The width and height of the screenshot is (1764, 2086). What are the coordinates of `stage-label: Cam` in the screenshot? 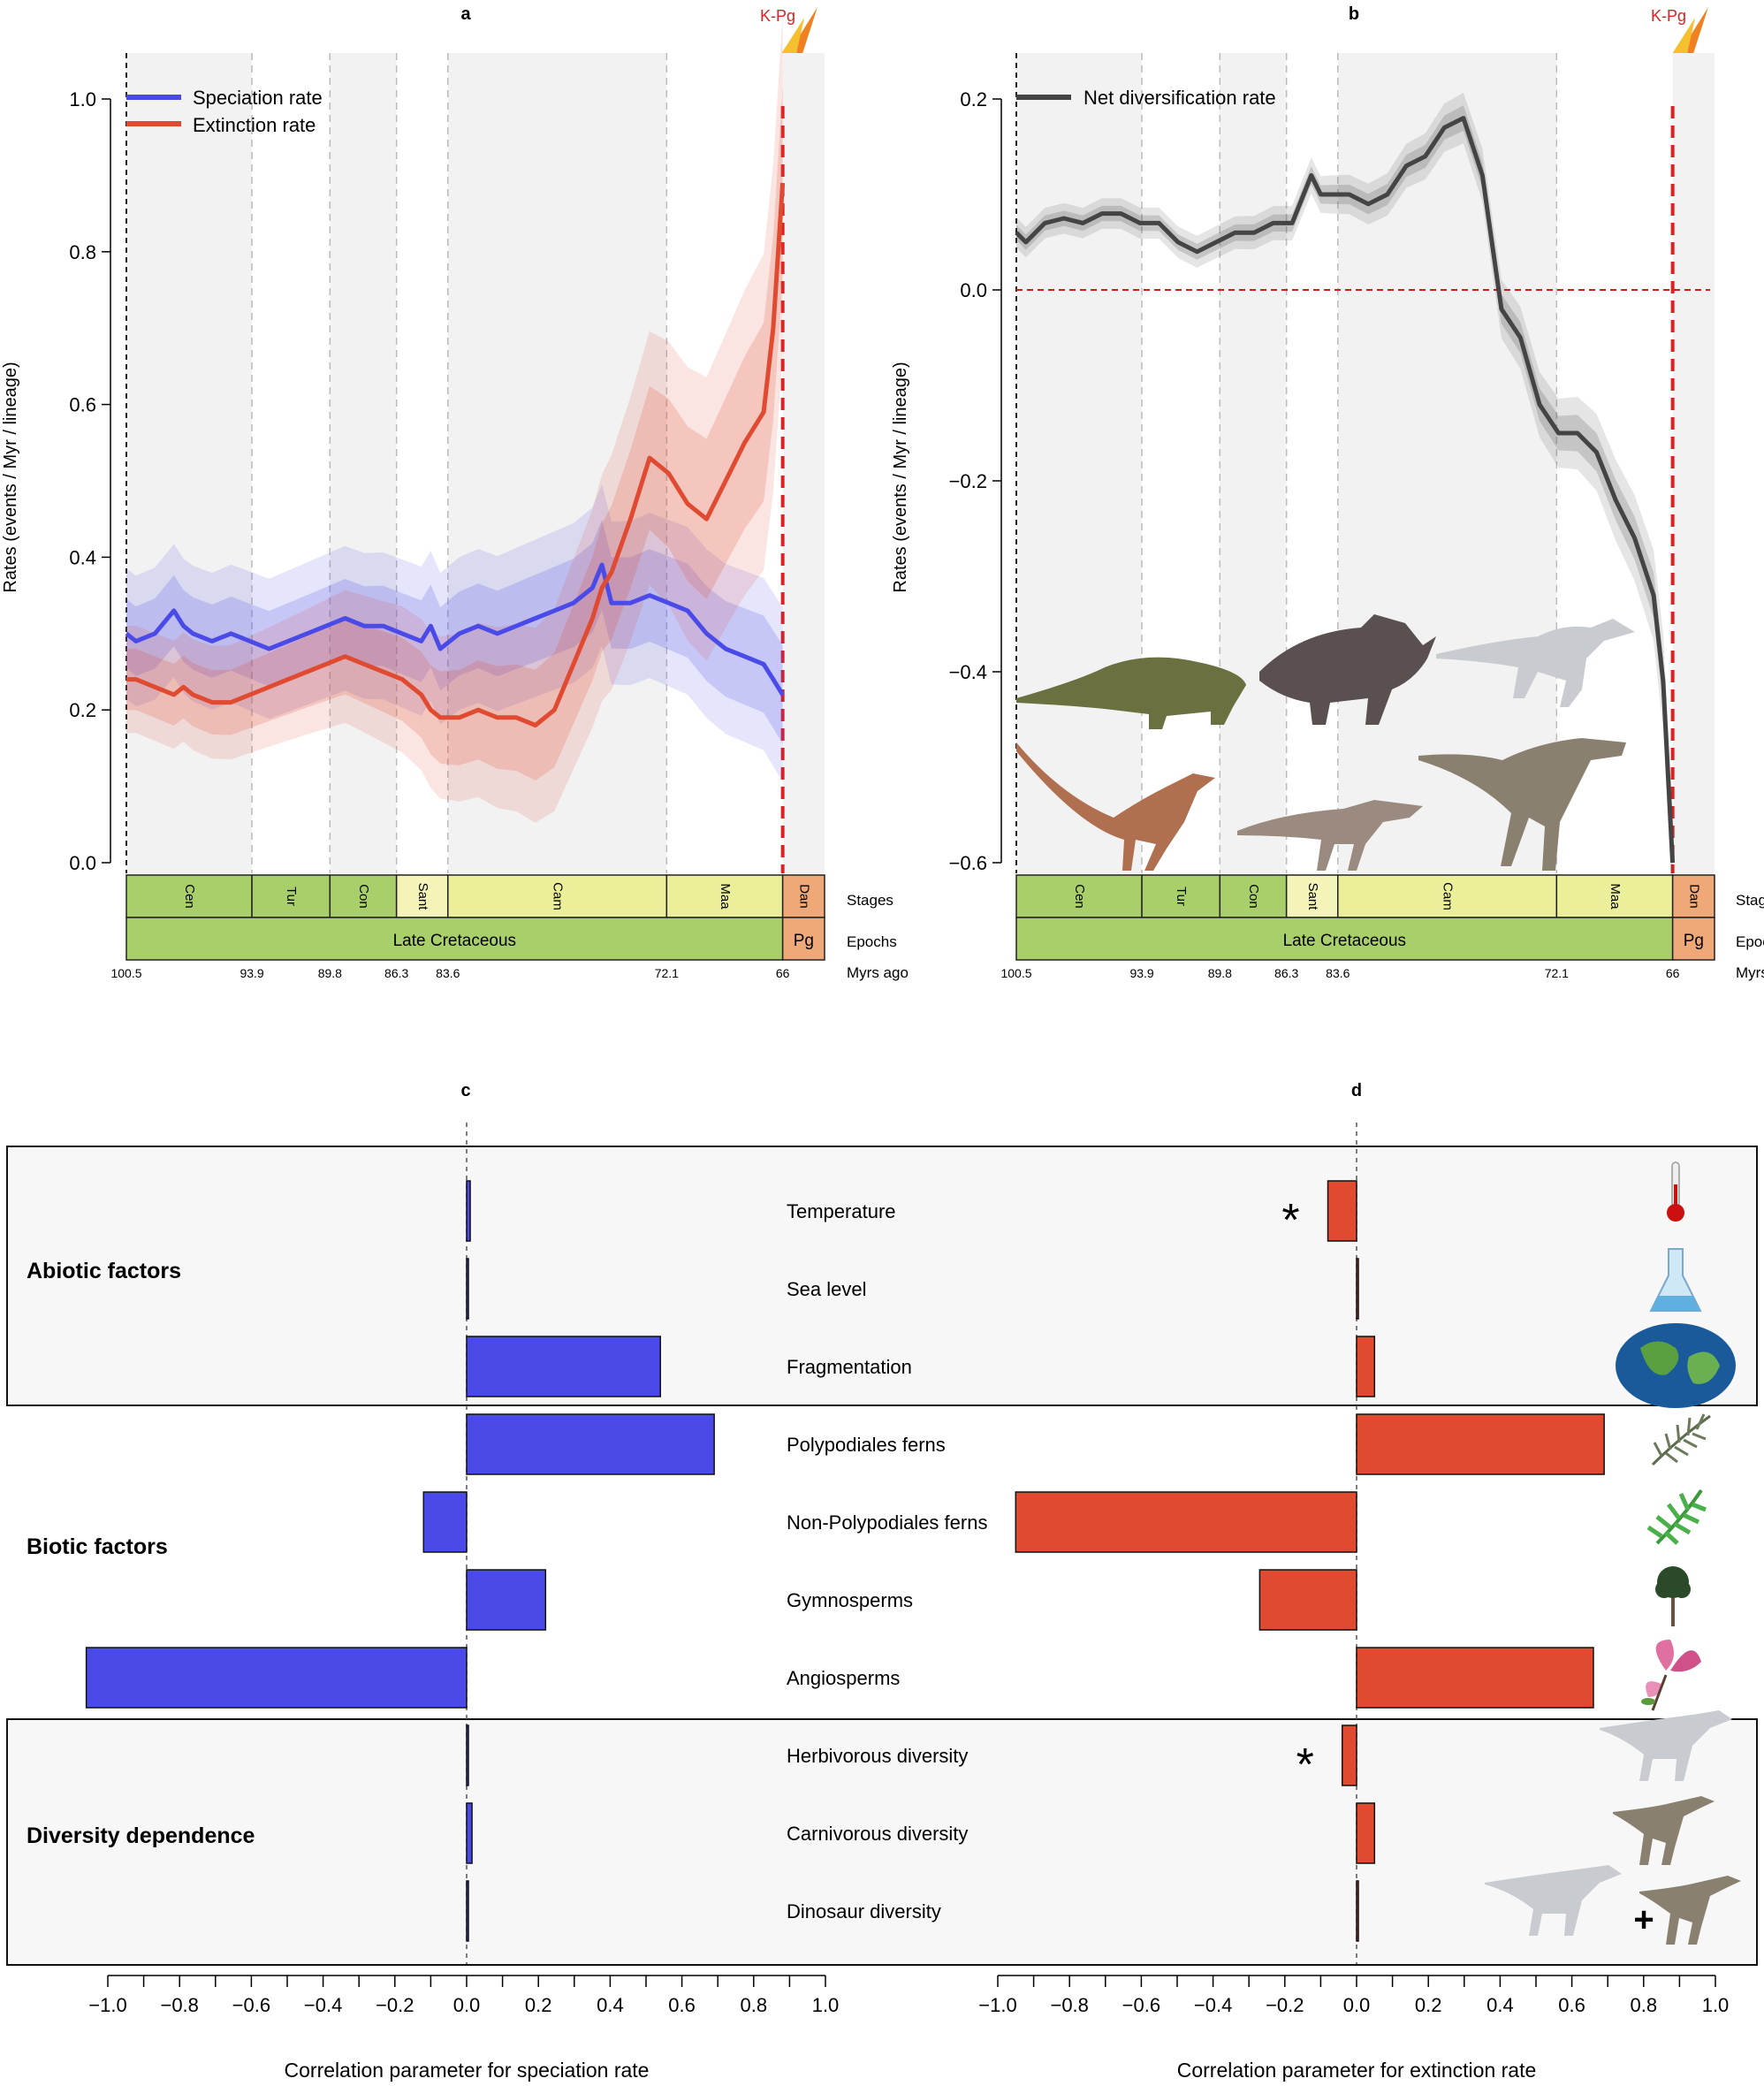 It's located at (558, 896).